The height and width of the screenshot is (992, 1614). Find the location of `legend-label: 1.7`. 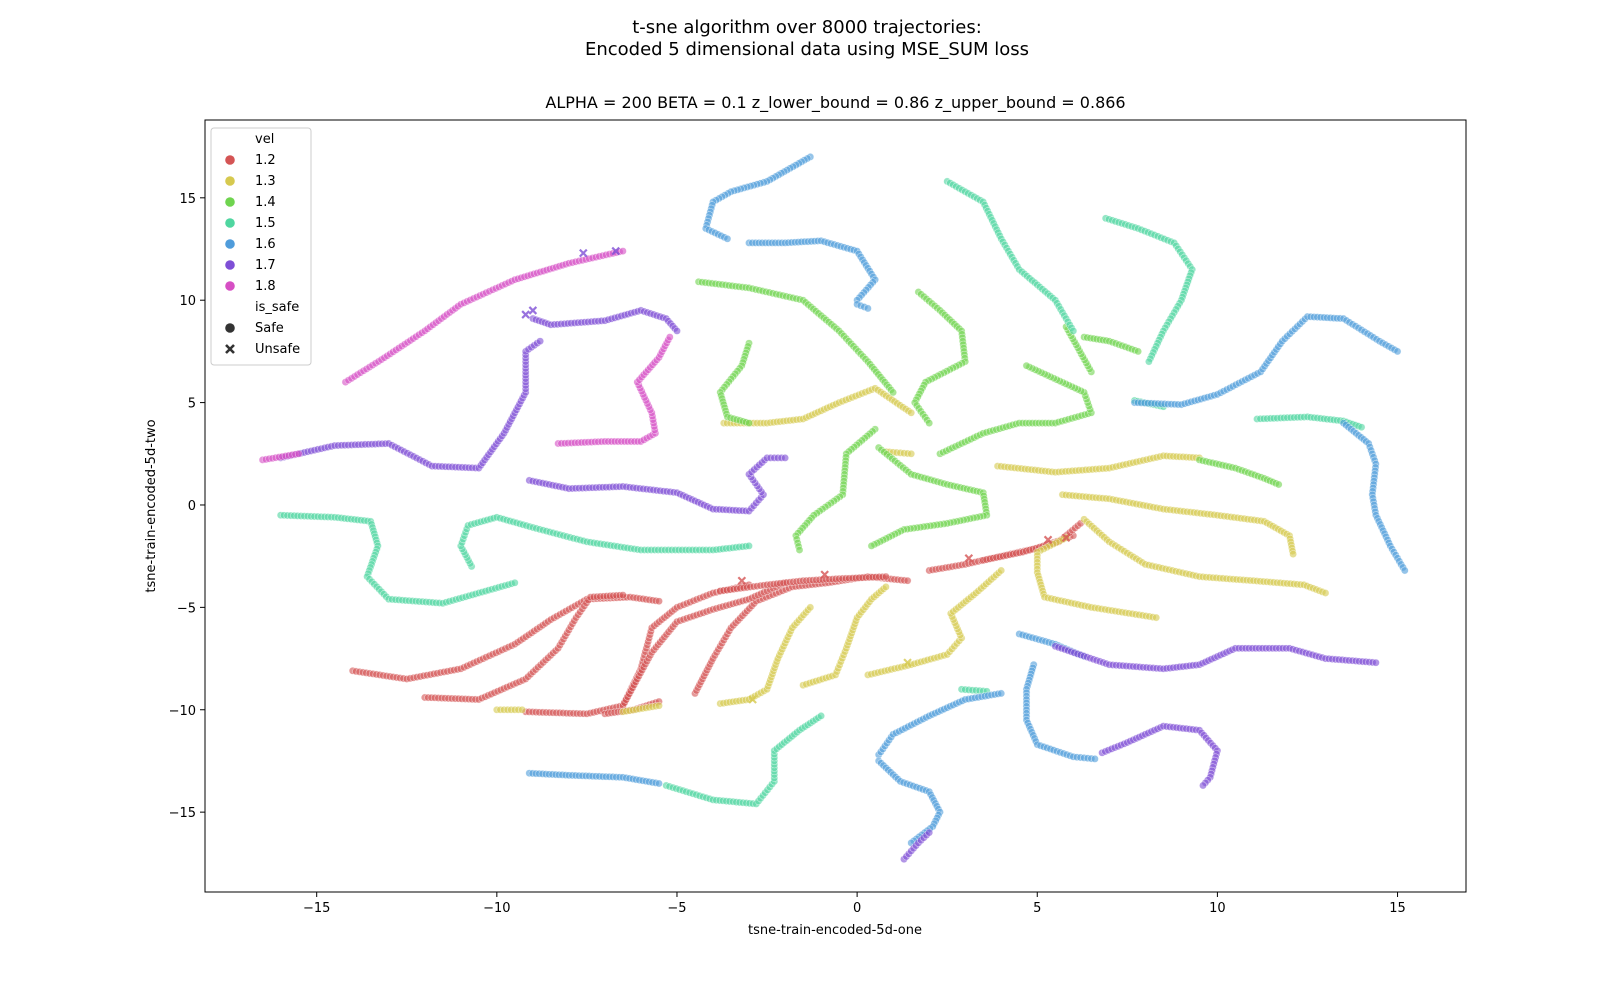

legend-label: 1.7 is located at coordinates (265, 265).